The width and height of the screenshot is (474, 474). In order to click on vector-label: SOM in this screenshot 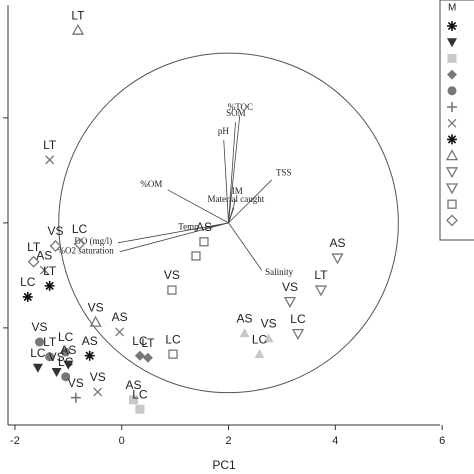, I will do `click(236, 113)`.